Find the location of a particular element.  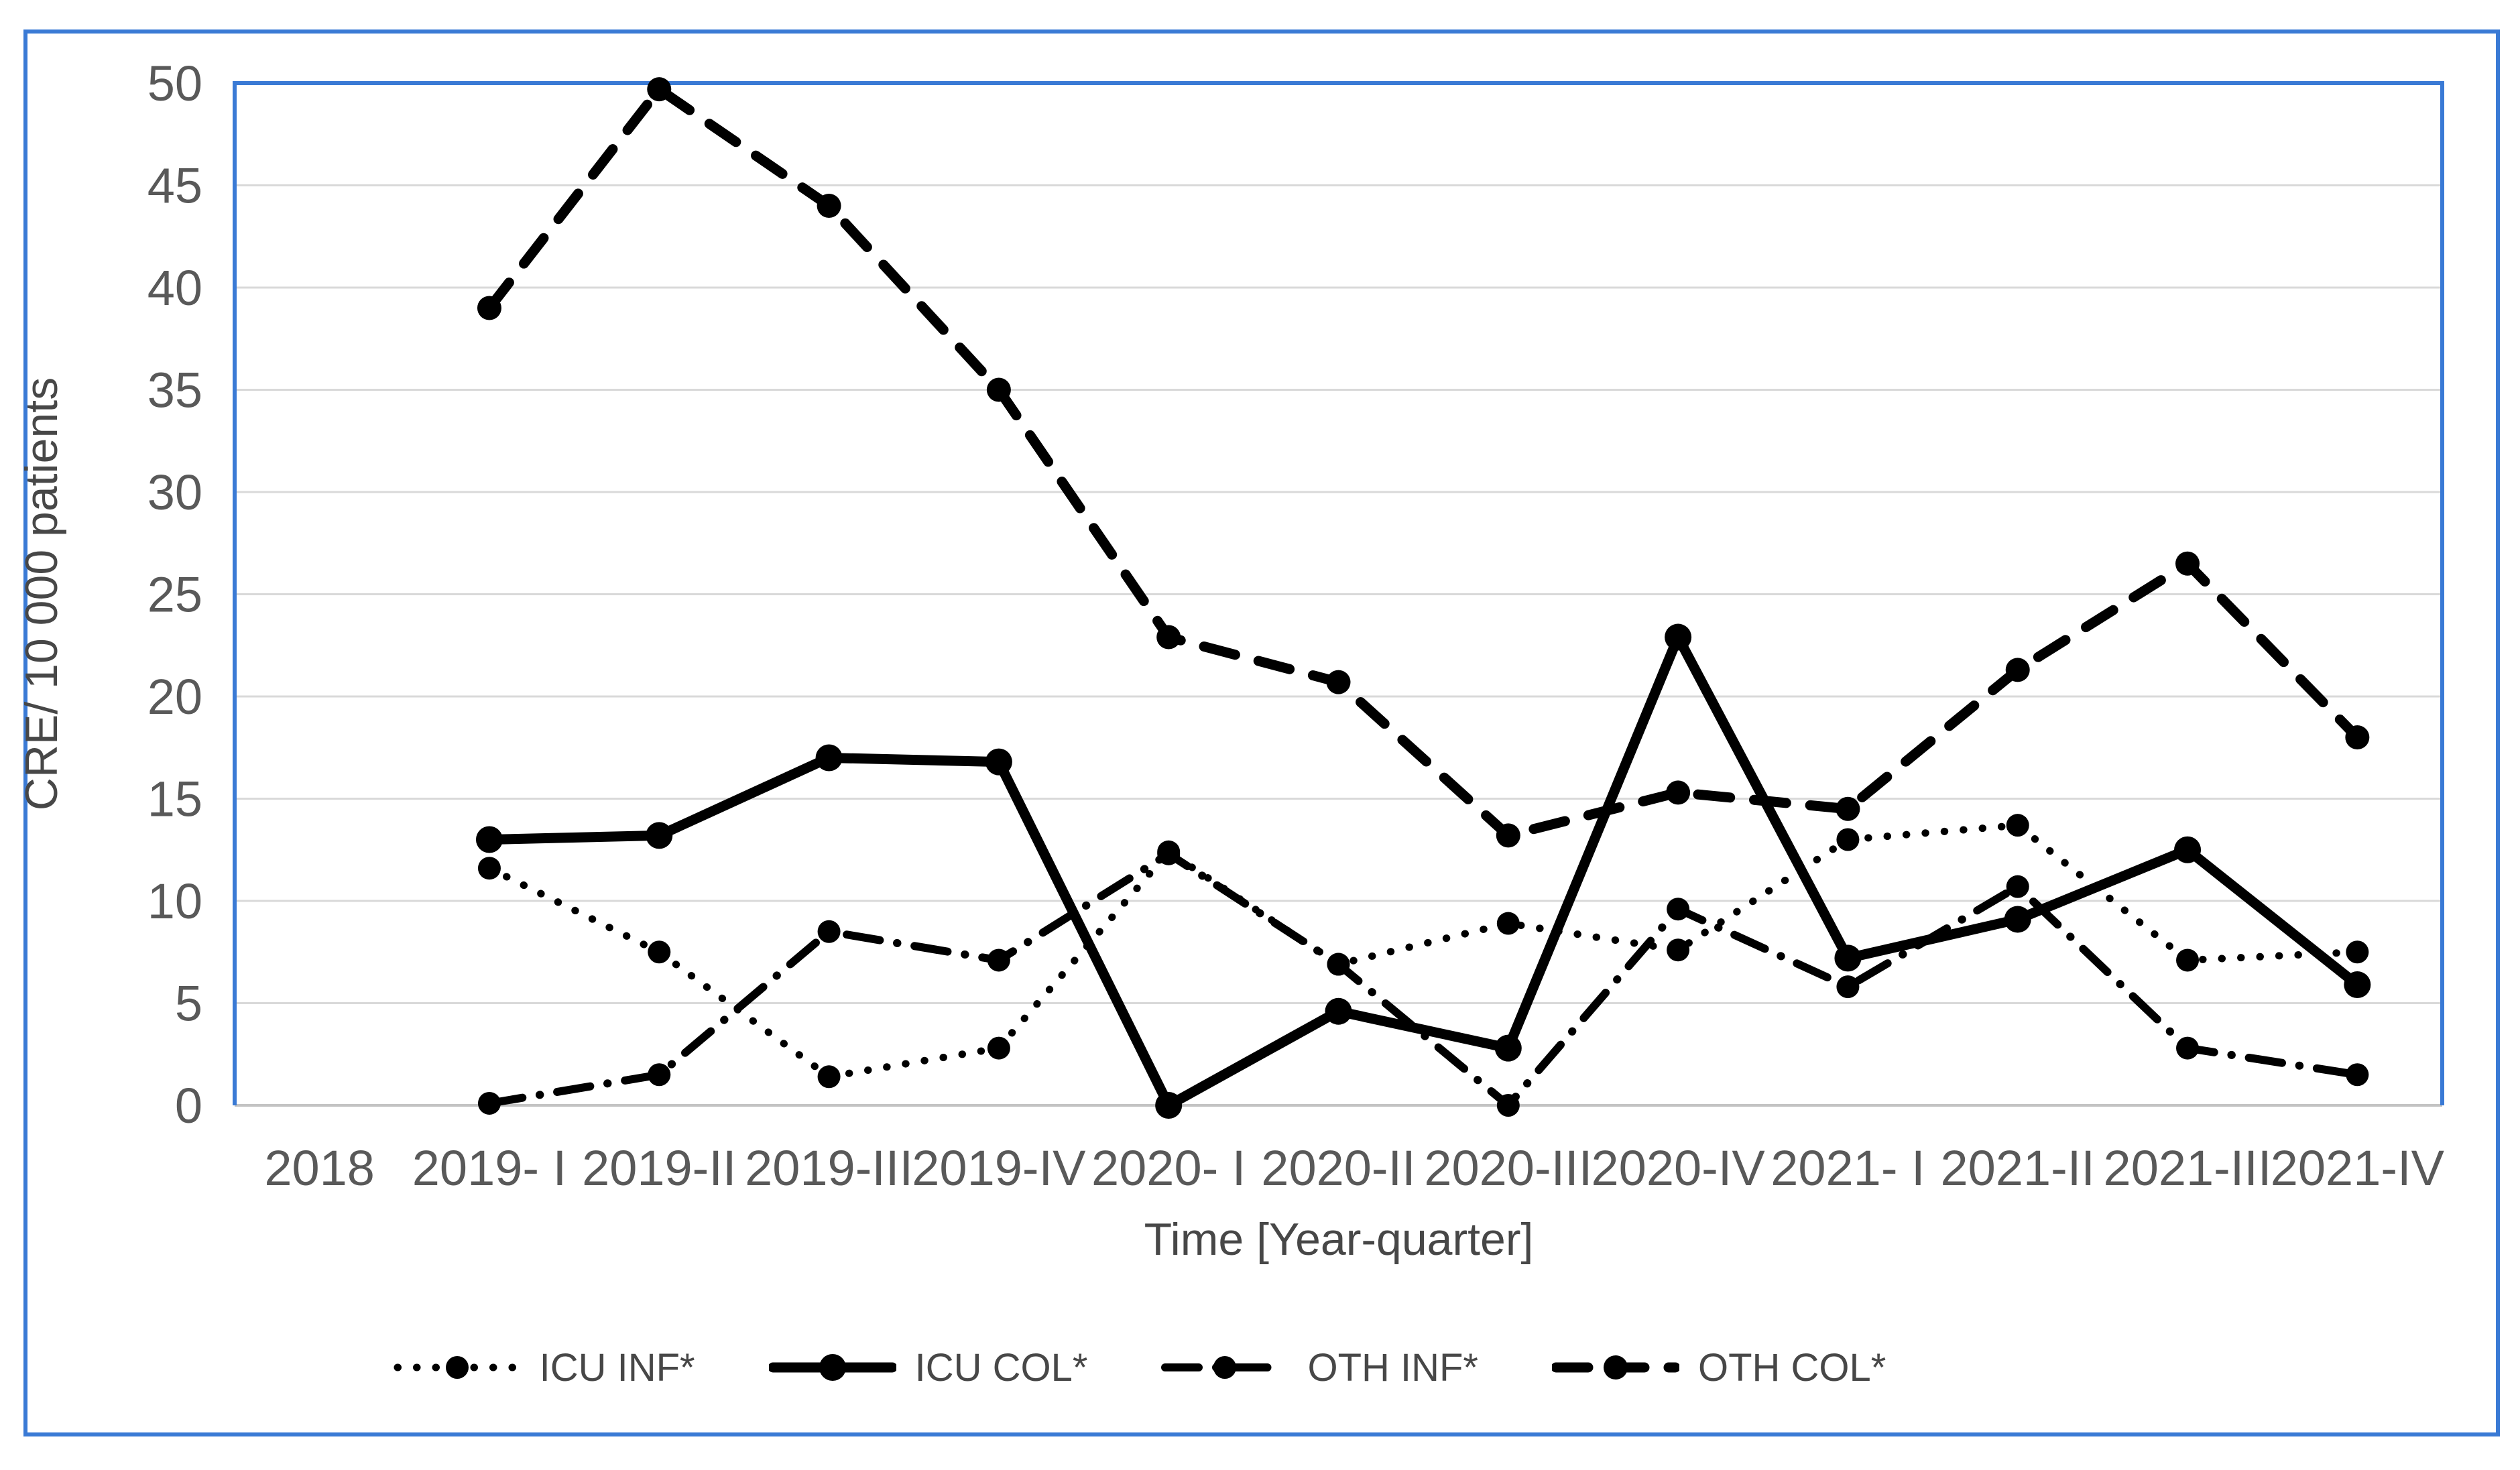

legend-key-icu-inf is located at coordinates (457, 1367).